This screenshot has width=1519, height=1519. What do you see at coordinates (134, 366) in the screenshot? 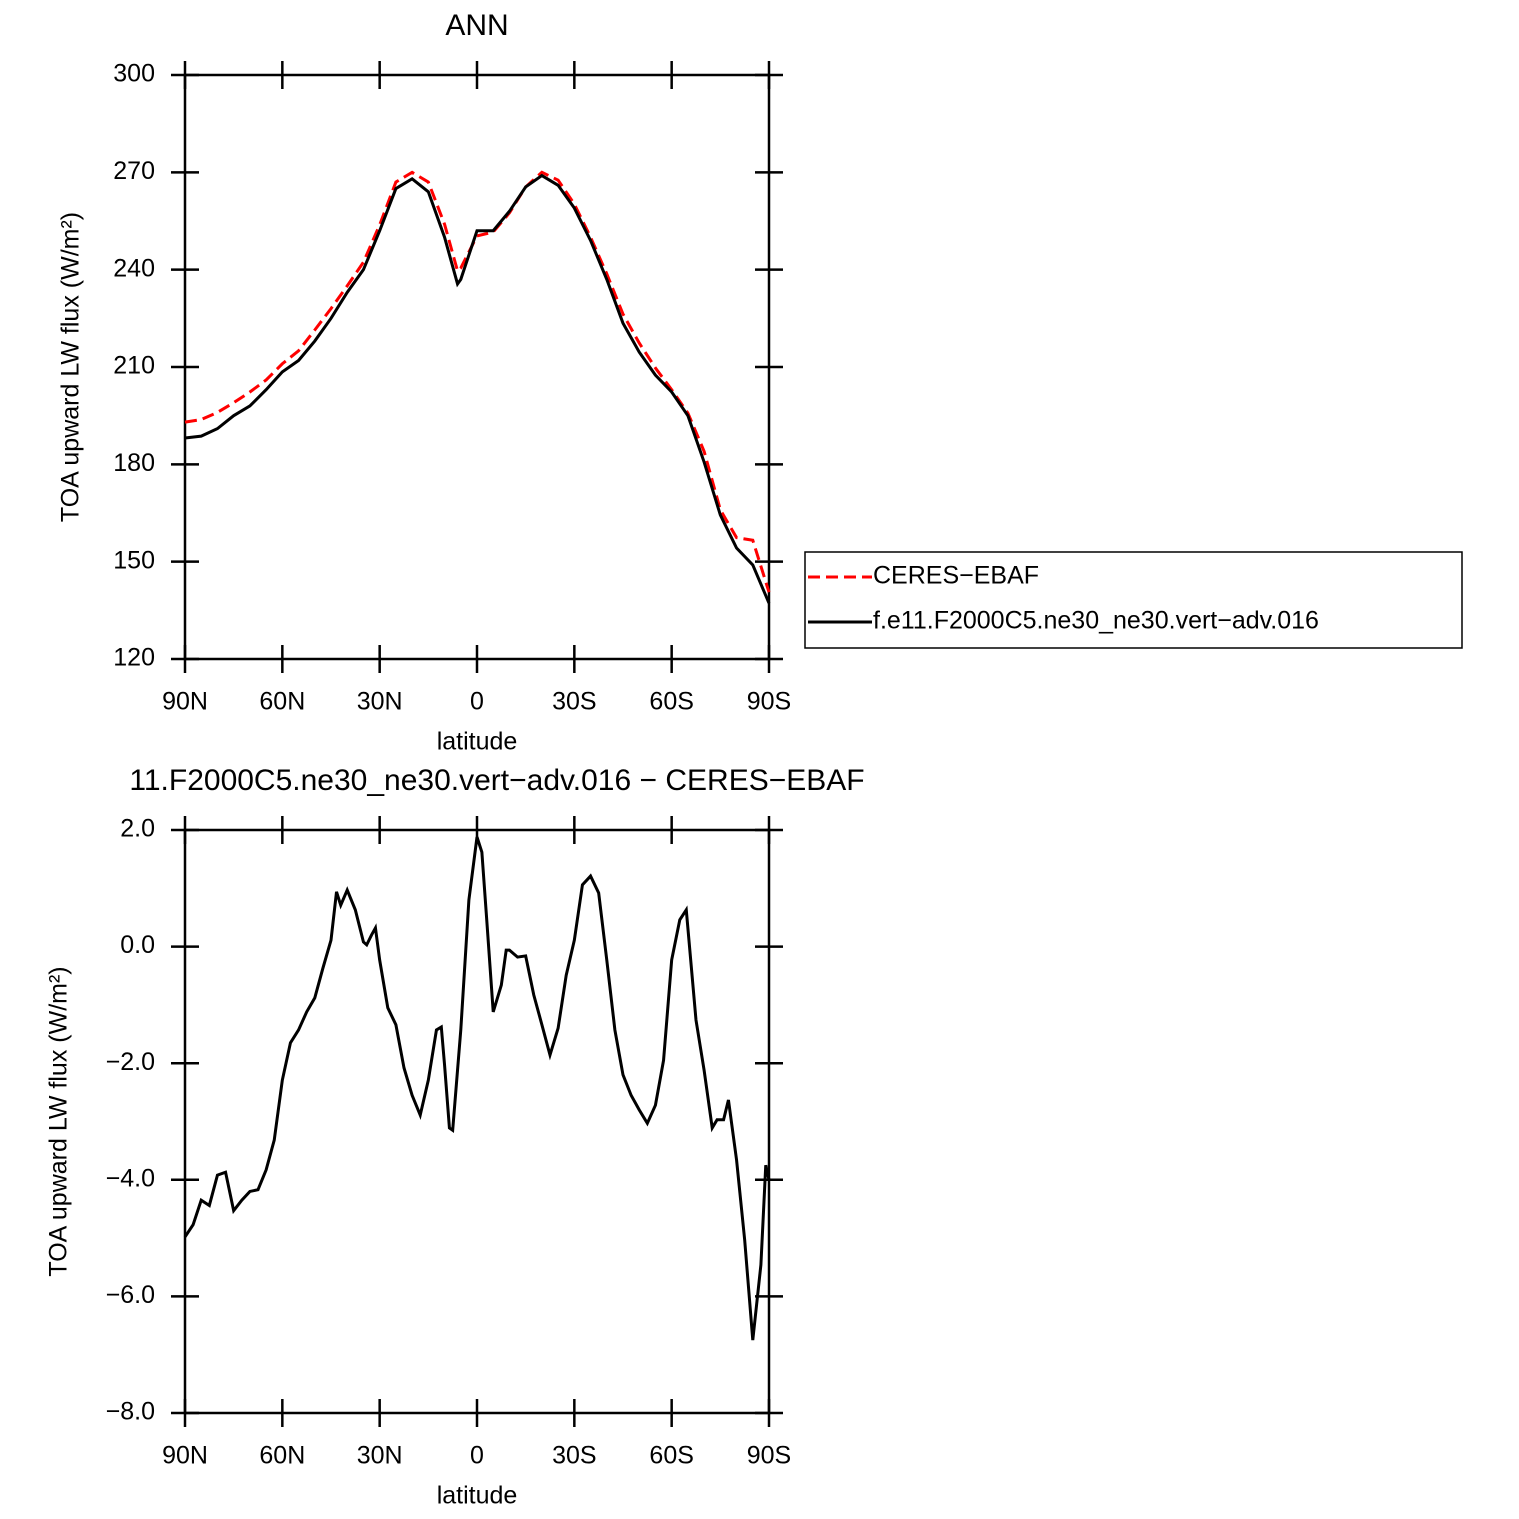
I see `y-tick-label: 210` at bounding box center [134, 366].